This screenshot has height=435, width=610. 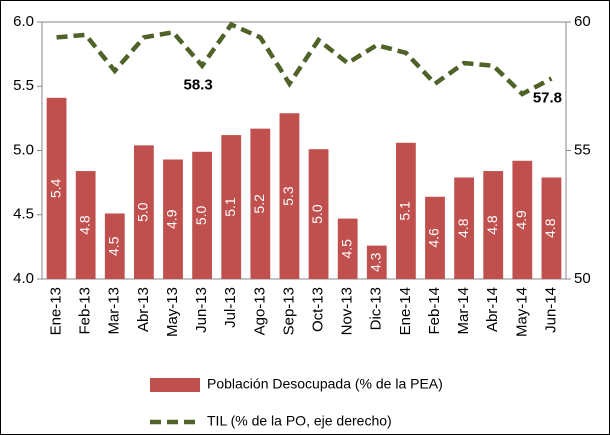 I want to click on bar-label: 4.6, so click(x=434, y=238).